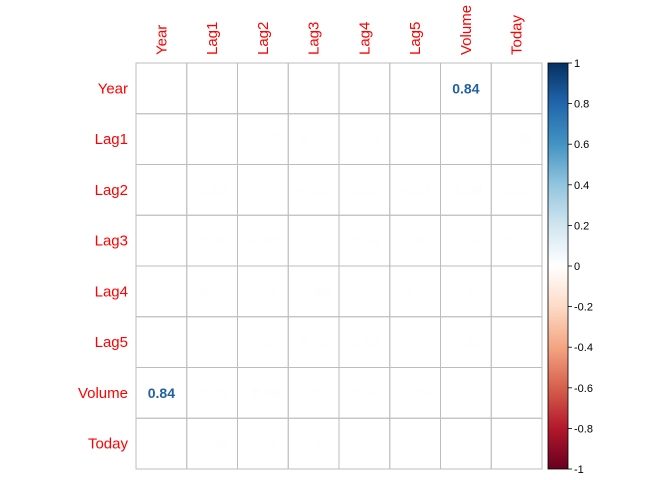  Describe the element at coordinates (583, 429) in the screenshot. I see `colorbar-tick-label: -0.8` at that location.